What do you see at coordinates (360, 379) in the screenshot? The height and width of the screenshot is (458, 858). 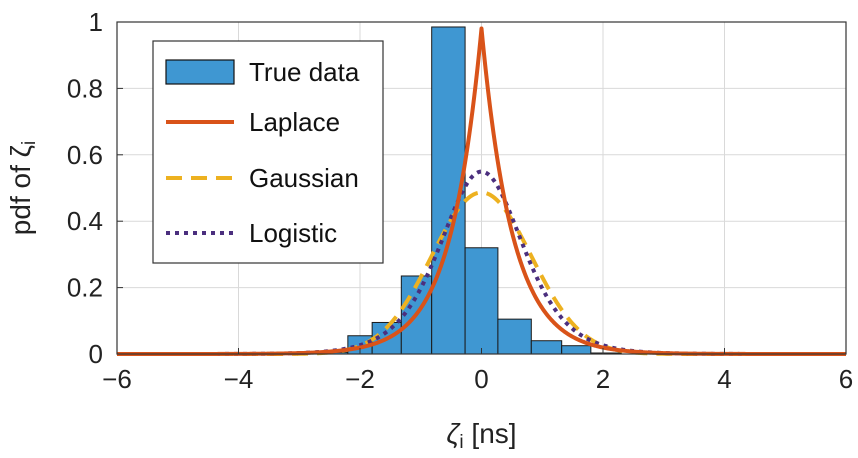 I see `x-tick-label: −2` at bounding box center [360, 379].